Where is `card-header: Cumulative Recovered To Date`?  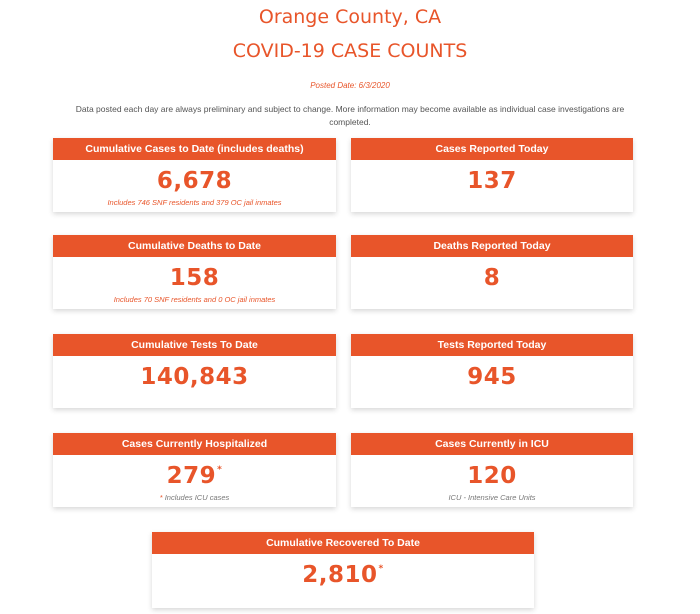 card-header: Cumulative Recovered To Date is located at coordinates (343, 543).